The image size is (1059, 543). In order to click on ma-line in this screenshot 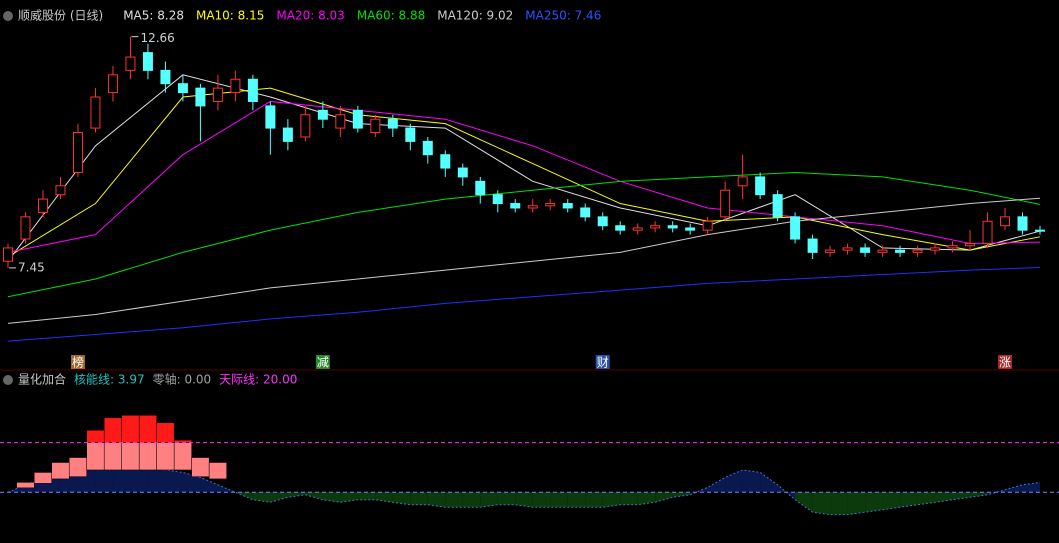, I will do `click(524, 304)`.